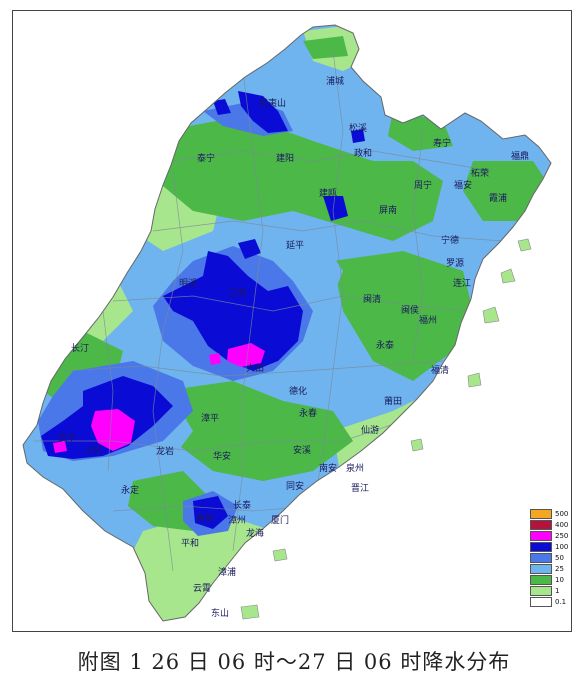 The height and width of the screenshot is (685, 588). Describe the element at coordinates (410, 310) in the screenshot. I see `city-label: 闽侯` at that location.